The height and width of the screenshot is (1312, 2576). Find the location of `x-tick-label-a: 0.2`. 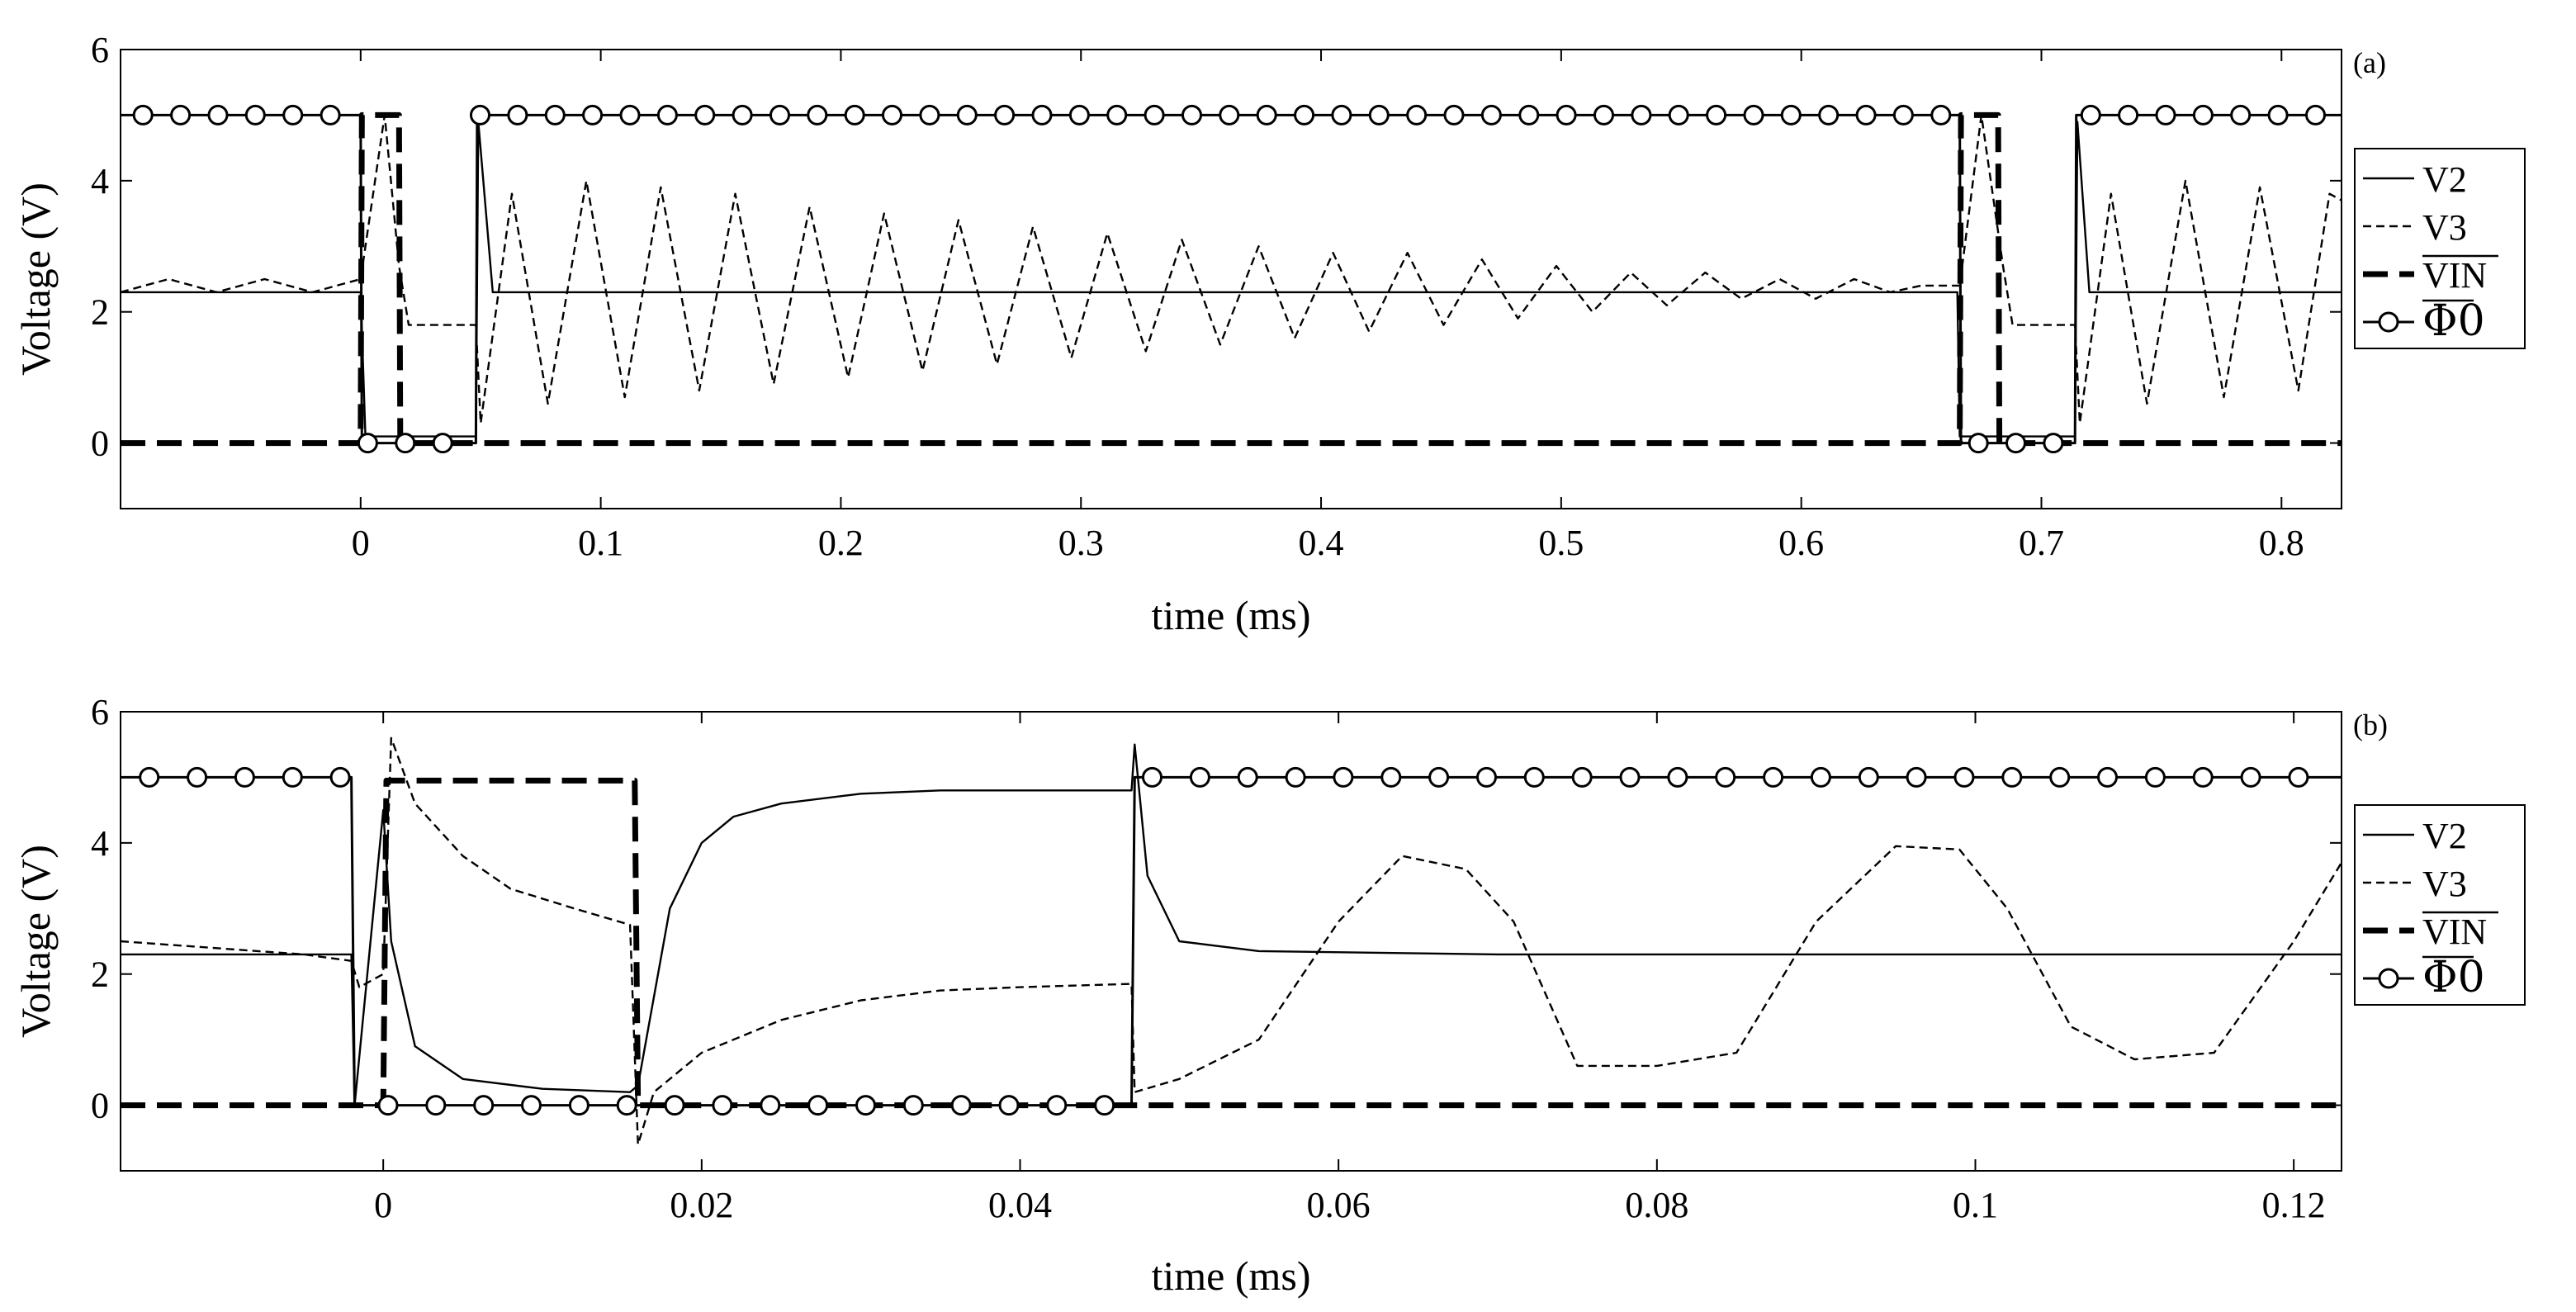

x-tick-label-a: 0.2 is located at coordinates (841, 543).